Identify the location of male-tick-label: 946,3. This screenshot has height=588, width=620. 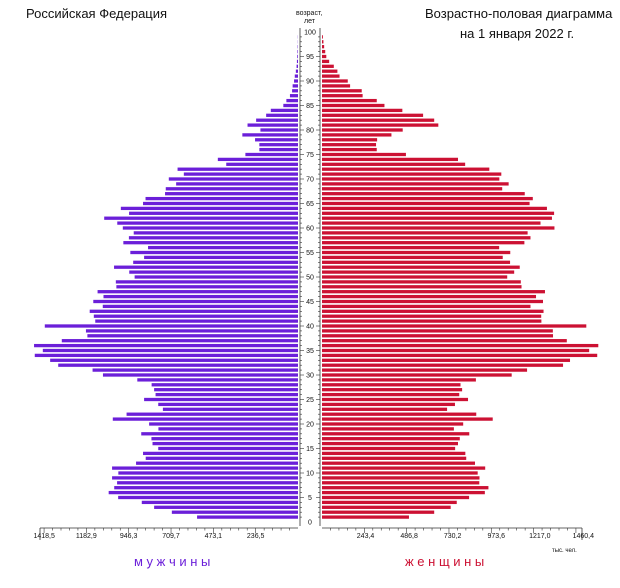
(129, 536).